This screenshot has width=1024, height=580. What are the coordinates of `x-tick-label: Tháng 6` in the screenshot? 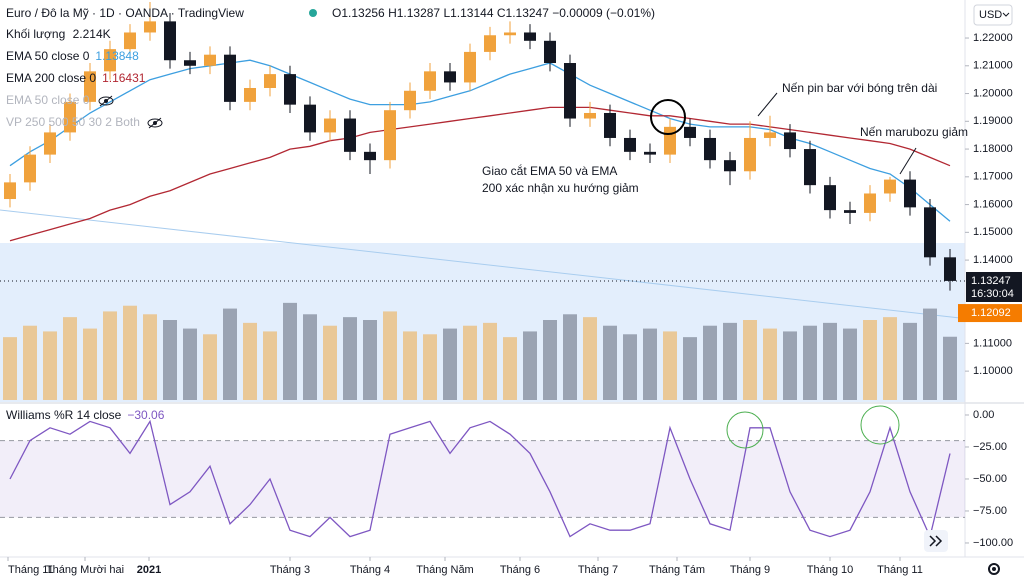 It's located at (520, 570).